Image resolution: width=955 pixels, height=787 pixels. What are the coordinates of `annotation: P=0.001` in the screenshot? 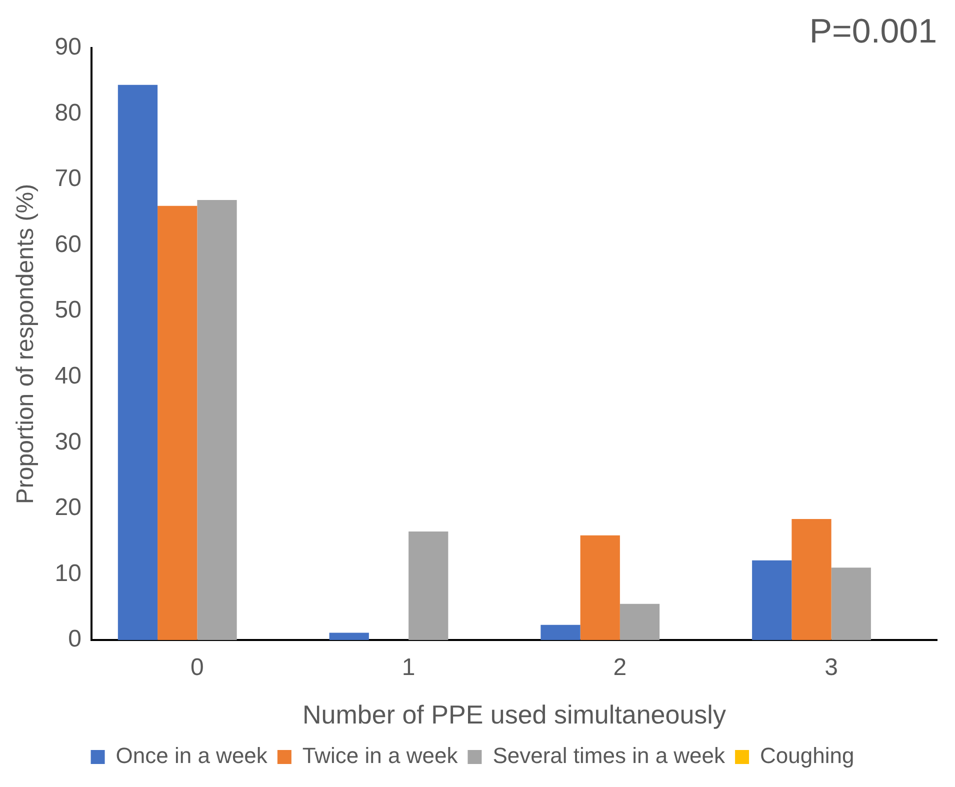 It's located at (873, 31).